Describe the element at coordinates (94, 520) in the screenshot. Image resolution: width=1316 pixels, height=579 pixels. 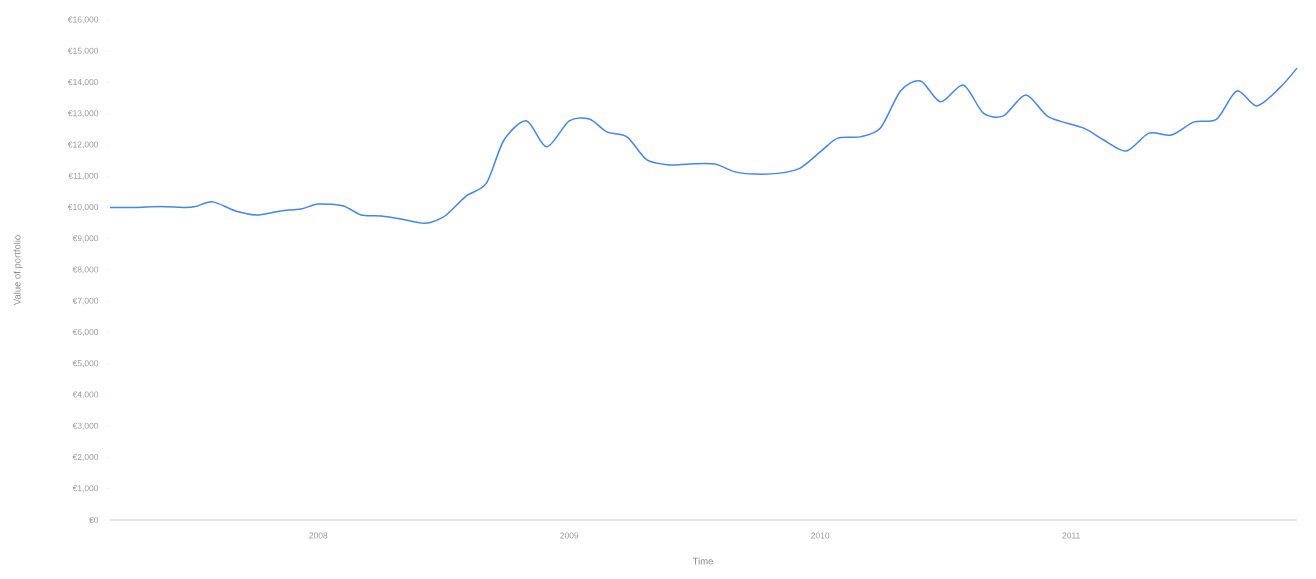
I see `y-tick-label: €0` at that location.